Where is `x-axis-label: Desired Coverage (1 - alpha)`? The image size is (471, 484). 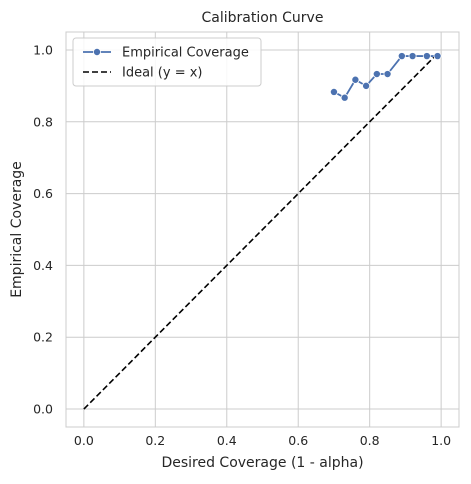 x-axis-label: Desired Coverage (1 - alpha) is located at coordinates (262, 463).